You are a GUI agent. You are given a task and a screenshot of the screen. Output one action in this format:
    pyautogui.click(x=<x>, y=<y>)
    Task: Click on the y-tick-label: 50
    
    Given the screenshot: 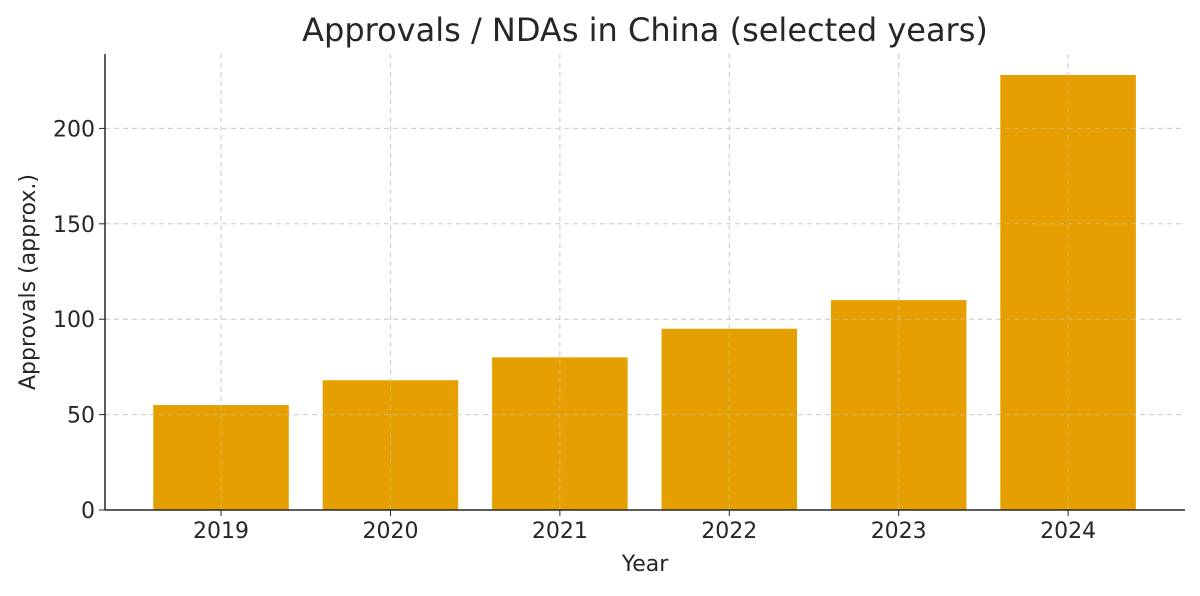 What is the action you would take?
    pyautogui.click(x=81, y=416)
    